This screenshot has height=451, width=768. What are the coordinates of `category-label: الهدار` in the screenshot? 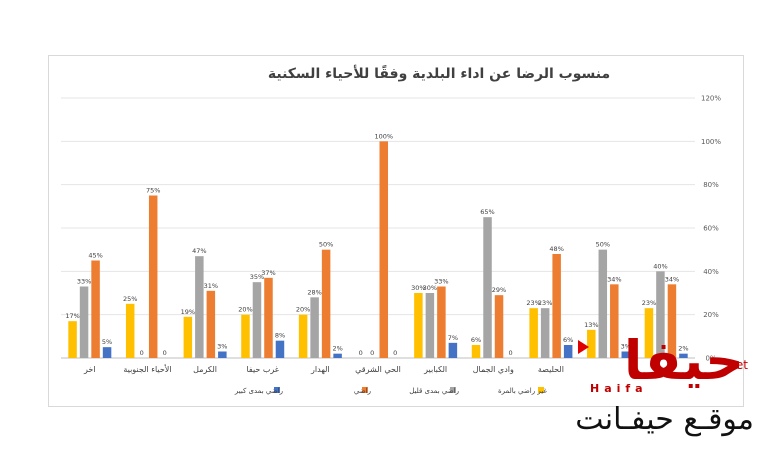 It's located at (320, 369).